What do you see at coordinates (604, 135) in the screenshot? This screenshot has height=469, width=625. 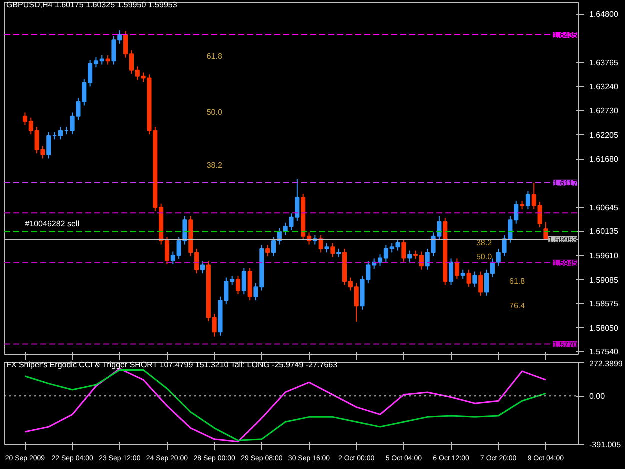 I see `y-tick-label: 1.62205` at bounding box center [604, 135].